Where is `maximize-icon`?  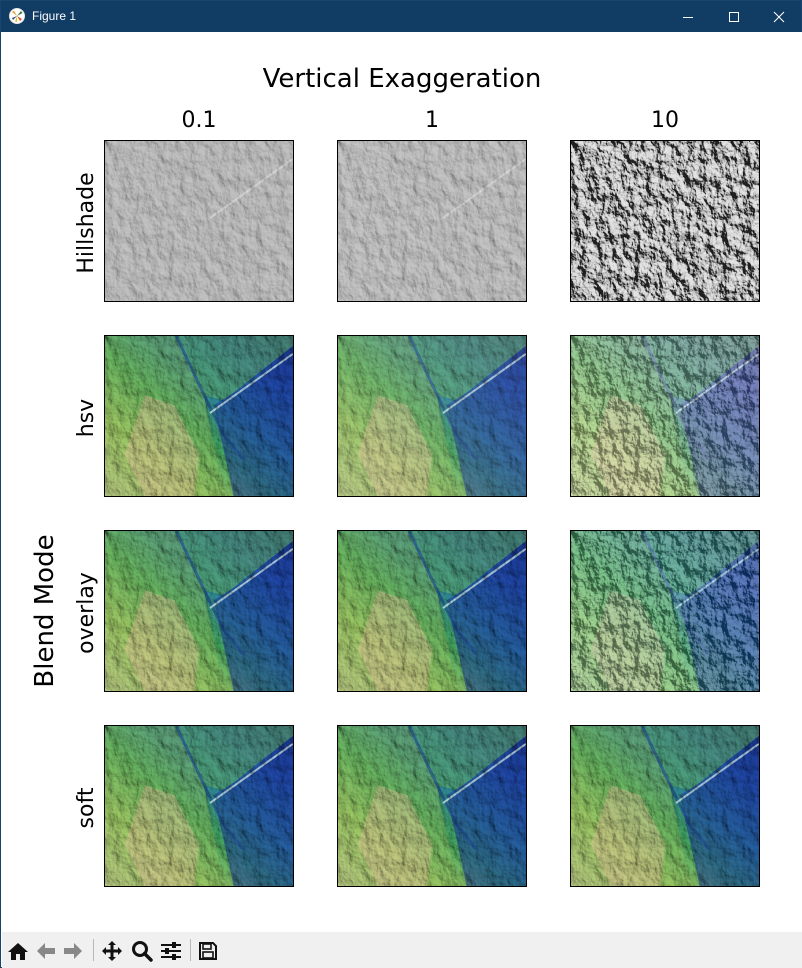
maximize-icon is located at coordinates (734, 16).